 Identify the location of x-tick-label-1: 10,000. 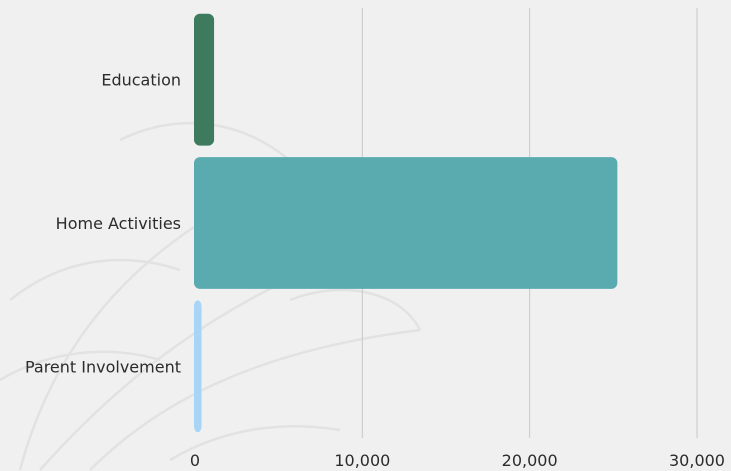
(362, 460).